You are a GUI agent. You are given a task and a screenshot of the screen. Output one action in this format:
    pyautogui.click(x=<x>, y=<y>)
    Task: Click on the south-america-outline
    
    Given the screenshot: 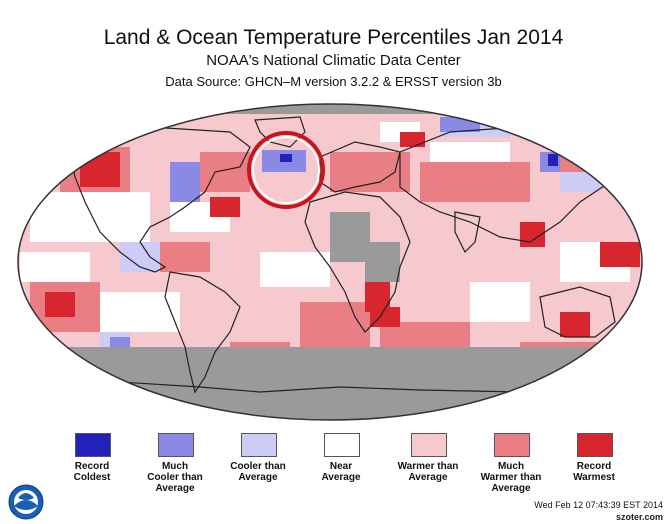 What is the action you would take?
    pyautogui.click(x=202, y=332)
    